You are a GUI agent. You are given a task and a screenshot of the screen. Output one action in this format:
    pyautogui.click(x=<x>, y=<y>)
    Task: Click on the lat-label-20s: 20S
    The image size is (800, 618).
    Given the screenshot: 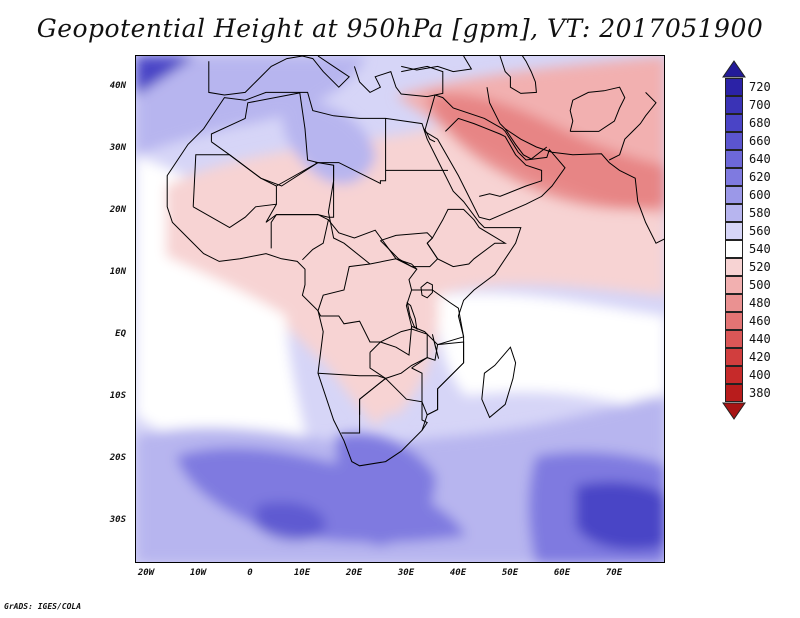 What is the action you would take?
    pyautogui.click(x=117, y=458)
    